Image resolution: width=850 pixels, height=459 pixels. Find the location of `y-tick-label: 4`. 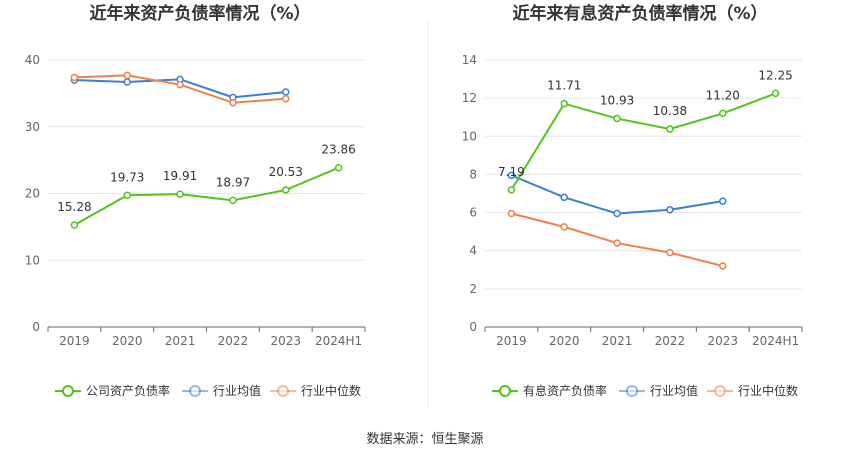

y-tick-label: 4 is located at coordinates (473, 251).